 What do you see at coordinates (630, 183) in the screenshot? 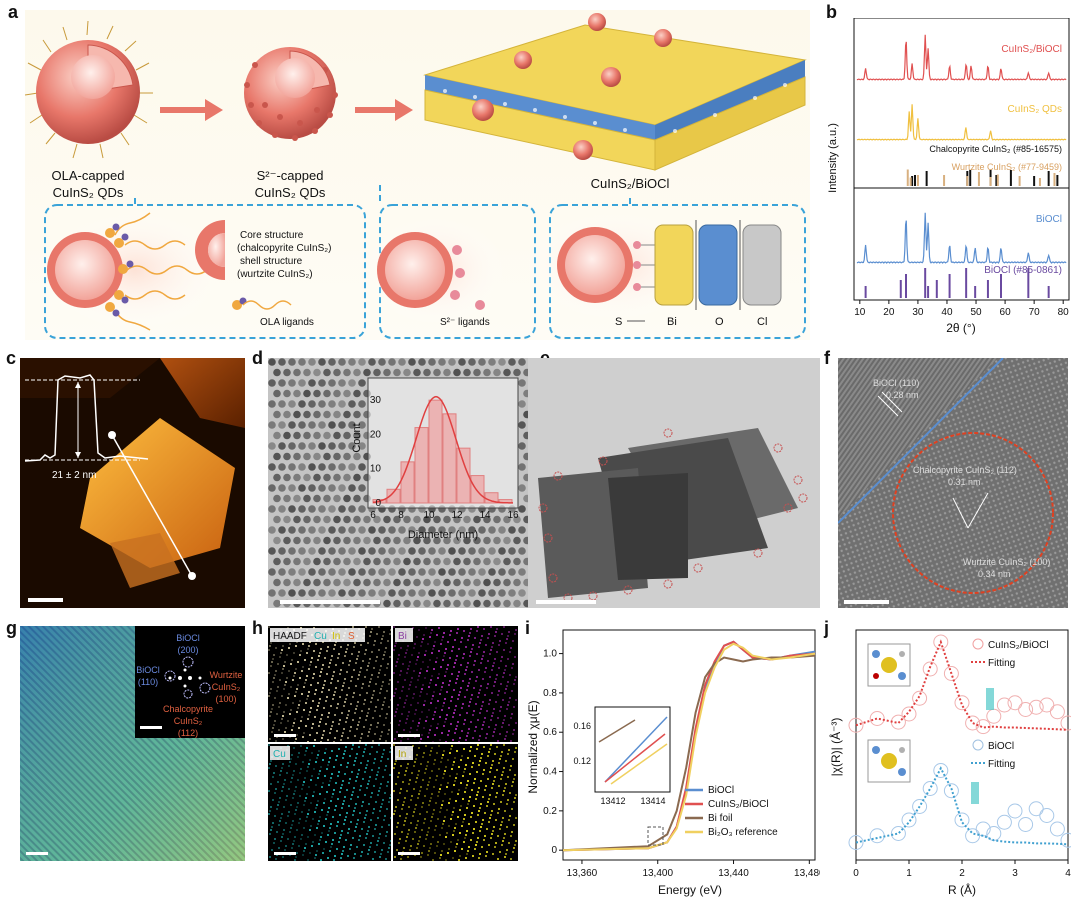
I see `composite-title: CuInS₂/BiOCl` at bounding box center [630, 183].